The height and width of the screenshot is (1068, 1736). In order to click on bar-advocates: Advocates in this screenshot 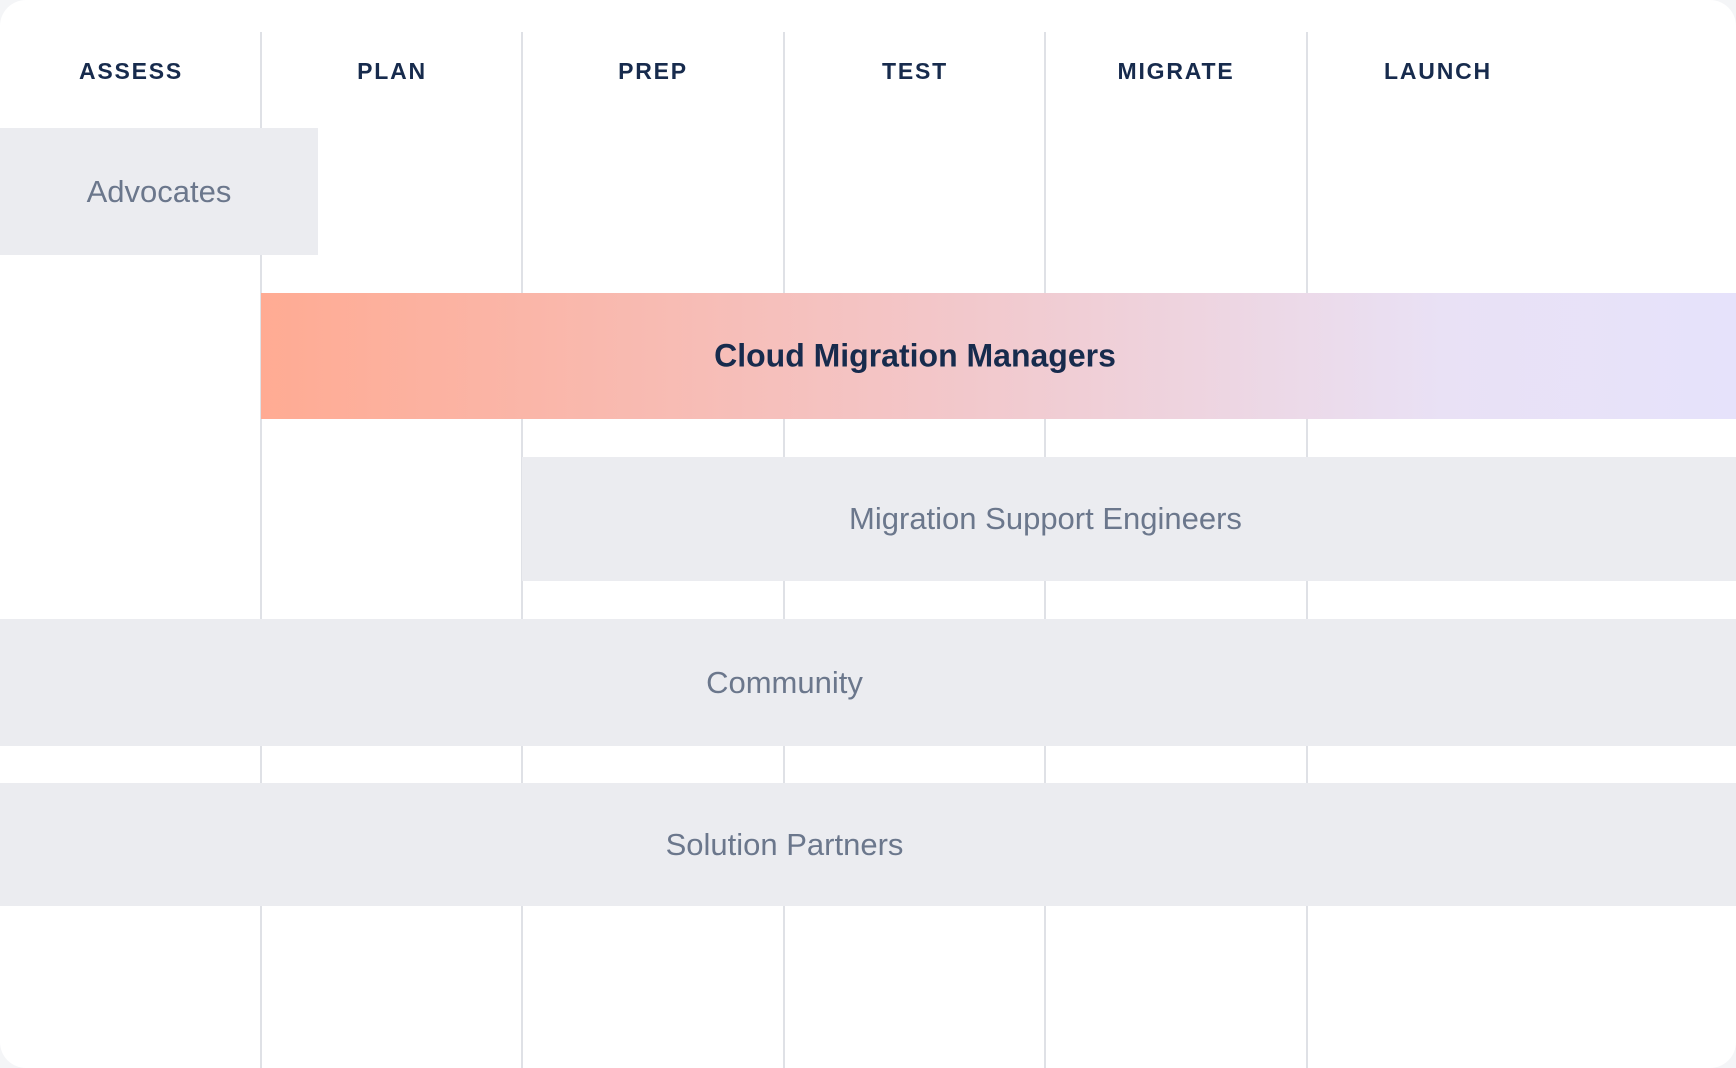, I will do `click(159, 191)`.